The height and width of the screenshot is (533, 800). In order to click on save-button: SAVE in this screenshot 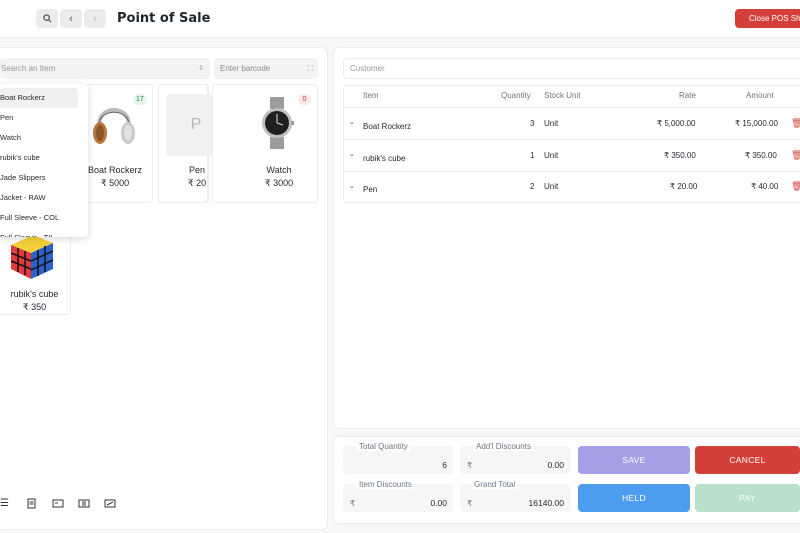, I will do `click(634, 460)`.